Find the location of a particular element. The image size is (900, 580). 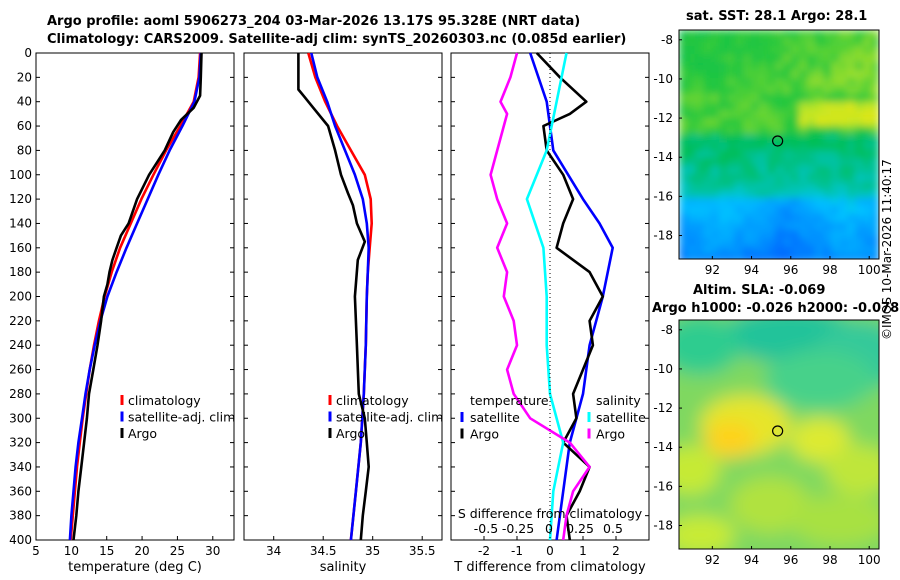

salinity-difference-tick-label: 0.5 is located at coordinates (613, 528).